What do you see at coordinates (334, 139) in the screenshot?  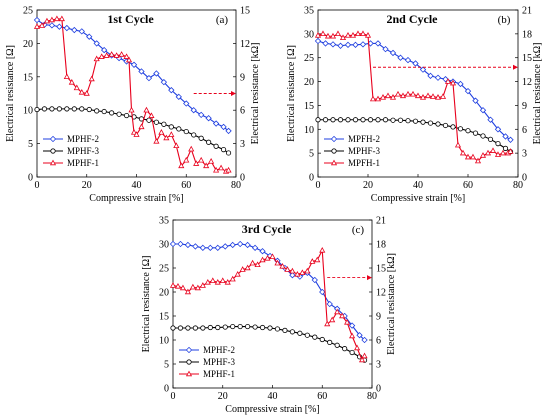 I see `legend-marker` at bounding box center [334, 139].